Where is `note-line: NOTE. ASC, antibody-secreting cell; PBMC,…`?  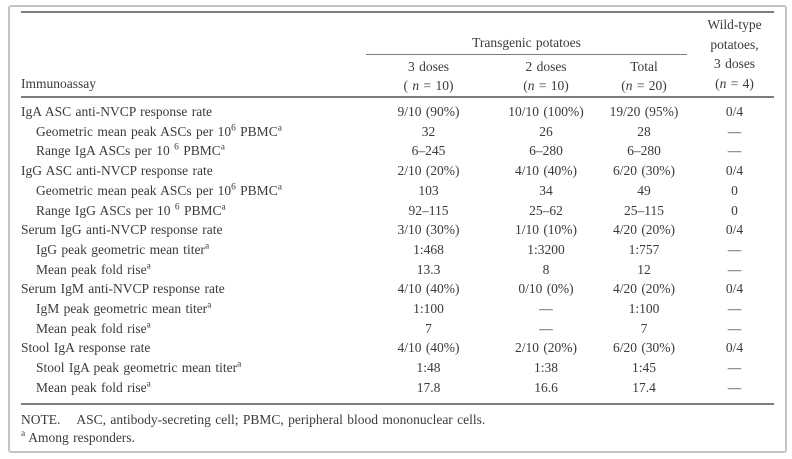
note-line: NOTE. ASC, antibody-secreting cell; PBMC,… is located at coordinates (397, 420).